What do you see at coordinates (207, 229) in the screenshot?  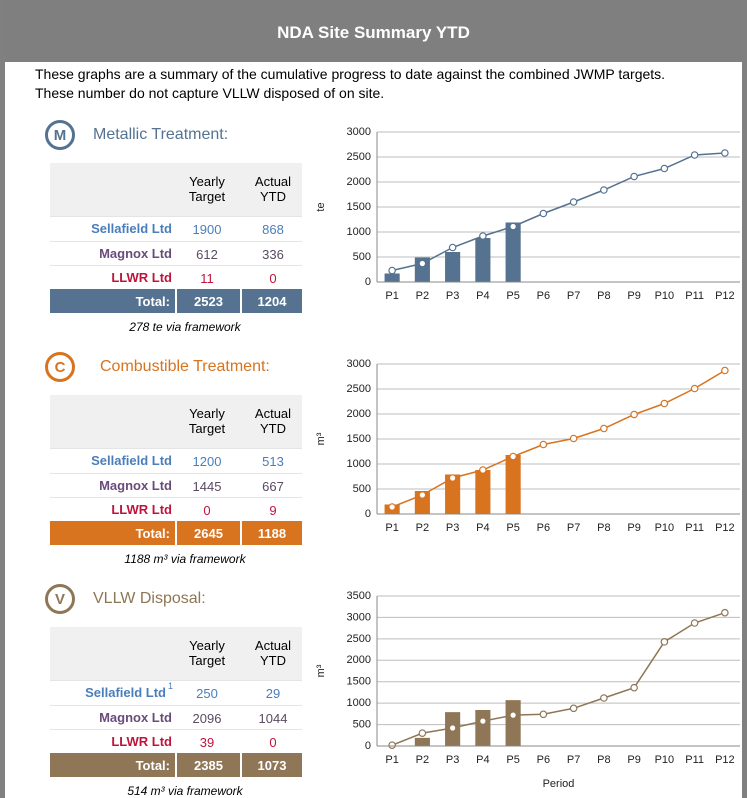 I see `cell-target: 1900` at bounding box center [207, 229].